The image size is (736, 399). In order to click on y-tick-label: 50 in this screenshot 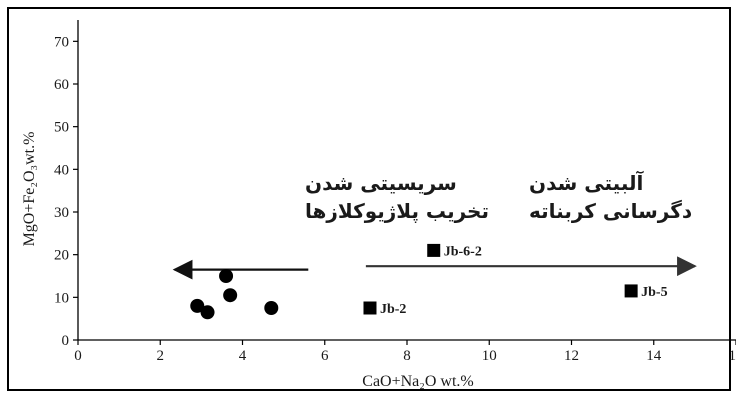, I will do `click(61, 128)`.